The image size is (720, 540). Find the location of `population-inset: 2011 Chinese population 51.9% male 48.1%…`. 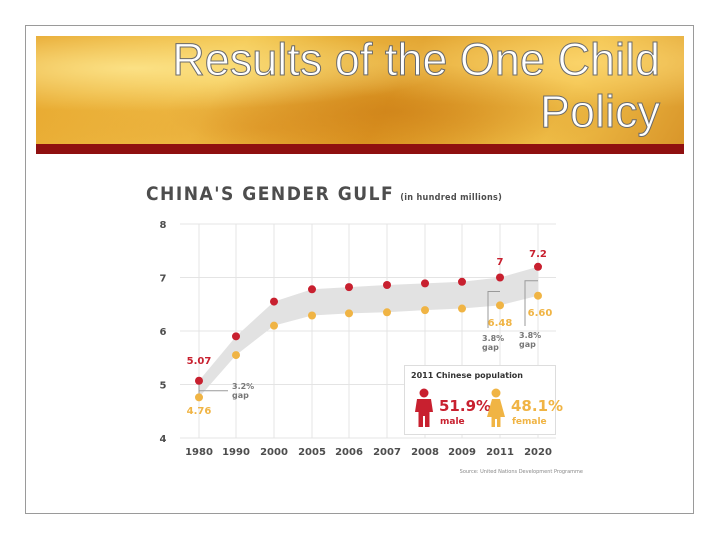

population-inset: 2011 Chinese population 51.9% male 48.1%… is located at coordinates (483, 400).